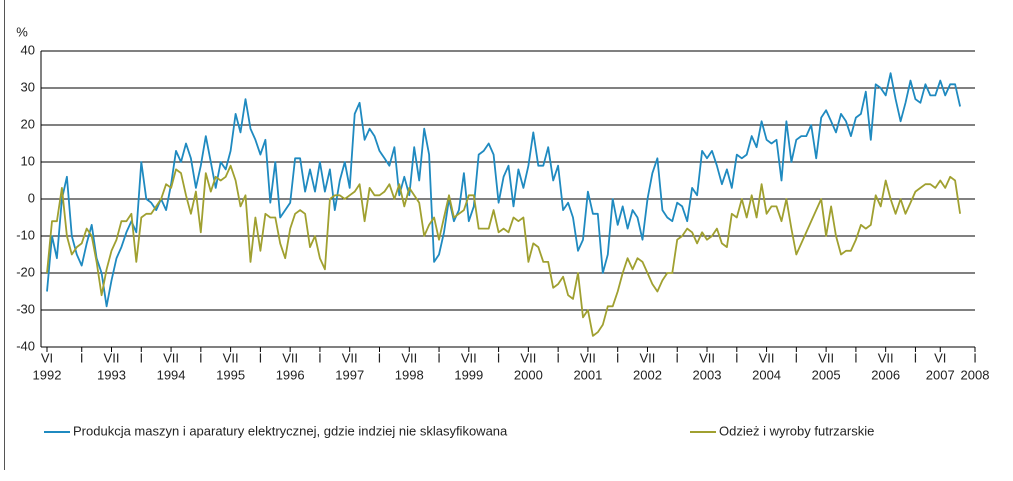 This screenshot has height=481, width=1013. Describe the element at coordinates (885, 374) in the screenshot. I see `x-year-label: 2006` at that location.